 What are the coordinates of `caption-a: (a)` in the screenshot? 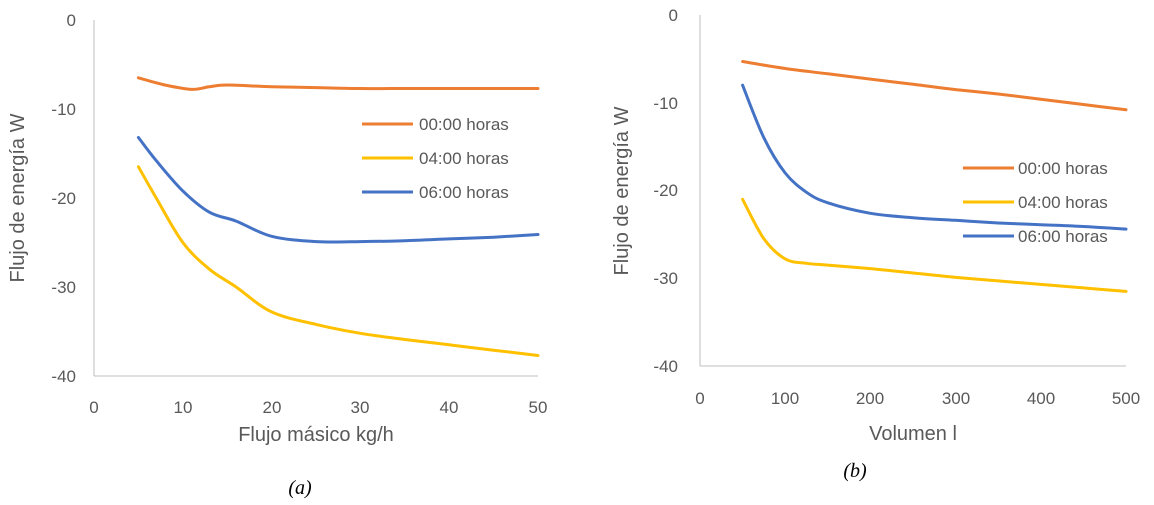 It's located at (300, 488).